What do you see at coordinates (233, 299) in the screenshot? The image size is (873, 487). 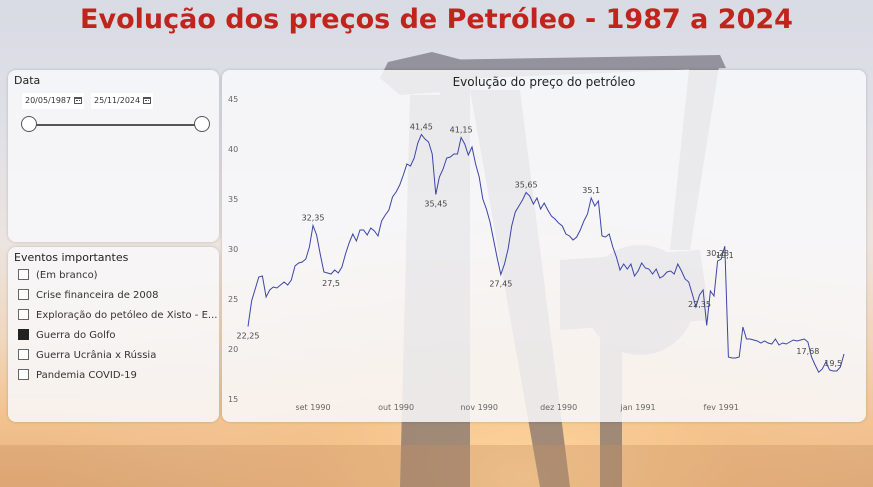 I see `y-axis-tick-label: 25` at bounding box center [233, 299].